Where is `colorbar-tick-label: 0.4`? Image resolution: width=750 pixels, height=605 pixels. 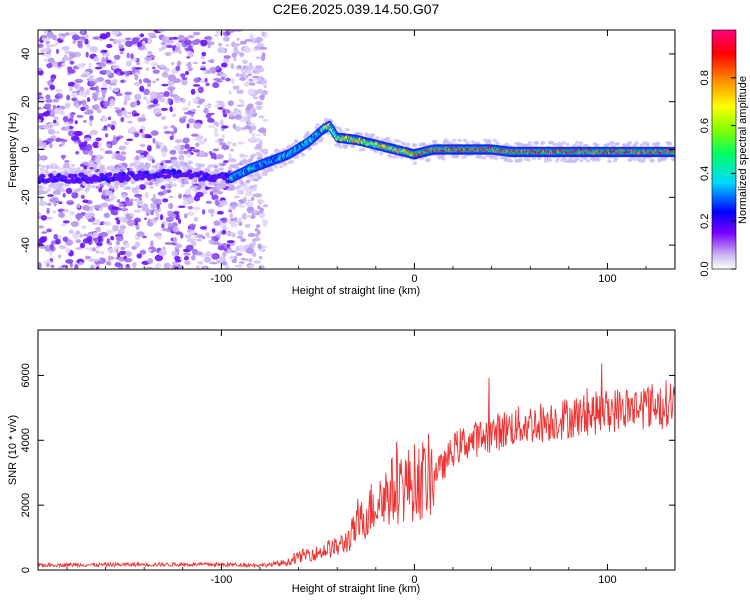
colorbar-tick-label: 0.4 is located at coordinates (705, 173).